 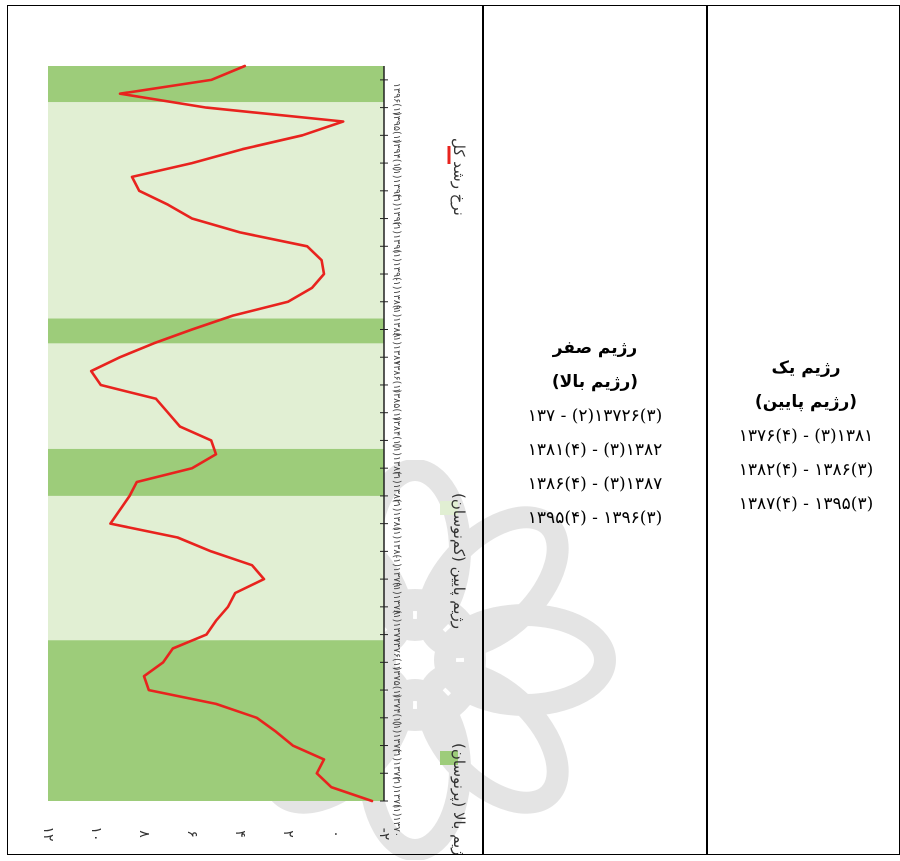 What do you see at coordinates (396, 765) in the screenshot?
I see `time-tick-label: ١٣٧٢(١)` at bounding box center [396, 765].